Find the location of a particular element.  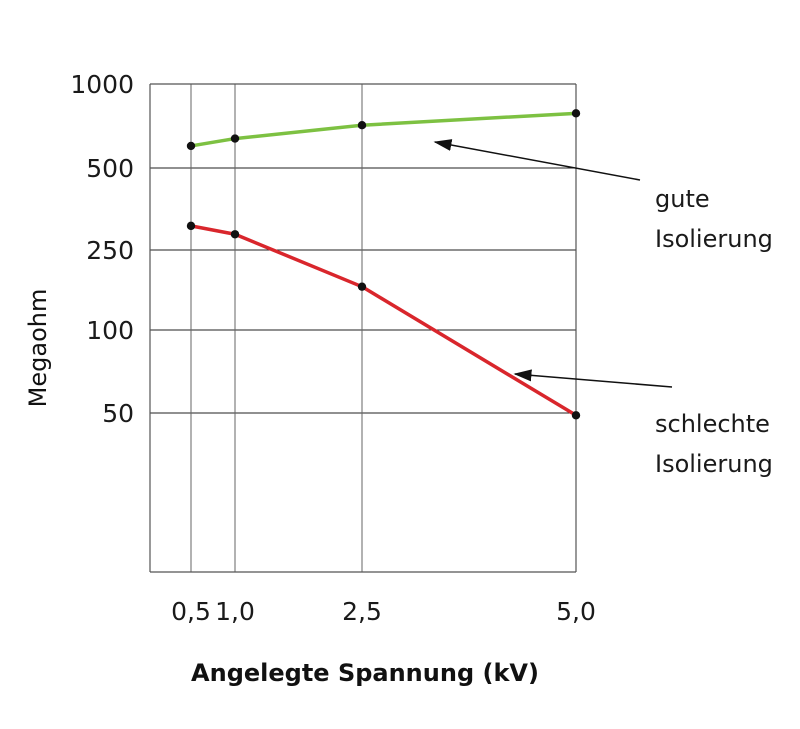

x-tick-label: 1,0 is located at coordinates (235, 611).